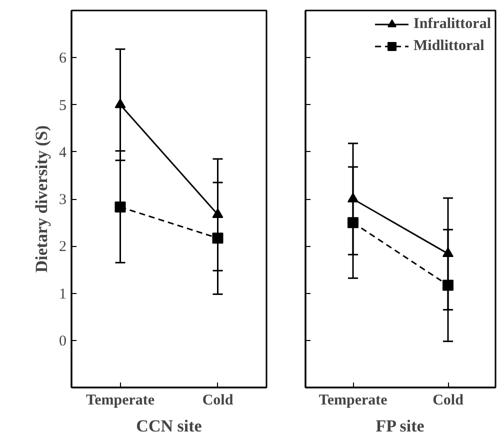  Describe the element at coordinates (449, 46) in the screenshot. I see `legend-label: Midlittoral` at that location.